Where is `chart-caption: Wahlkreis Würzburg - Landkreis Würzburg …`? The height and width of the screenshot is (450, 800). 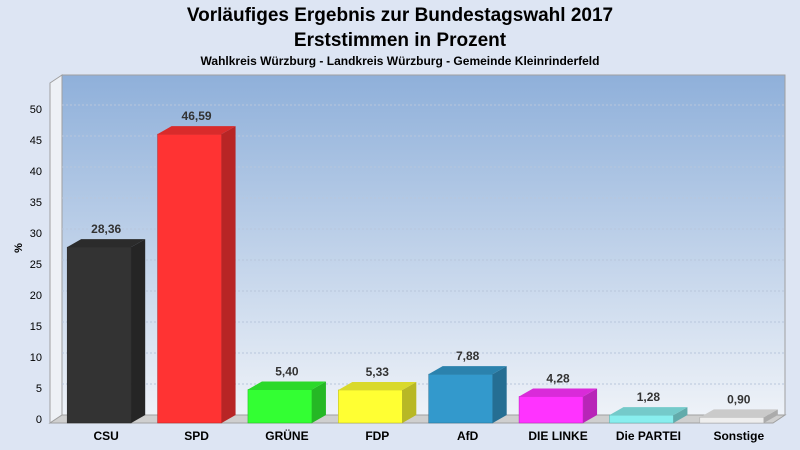
chart-caption: Wahlkreis Würzburg - Landkreis Würzburg … is located at coordinates (400, 61).